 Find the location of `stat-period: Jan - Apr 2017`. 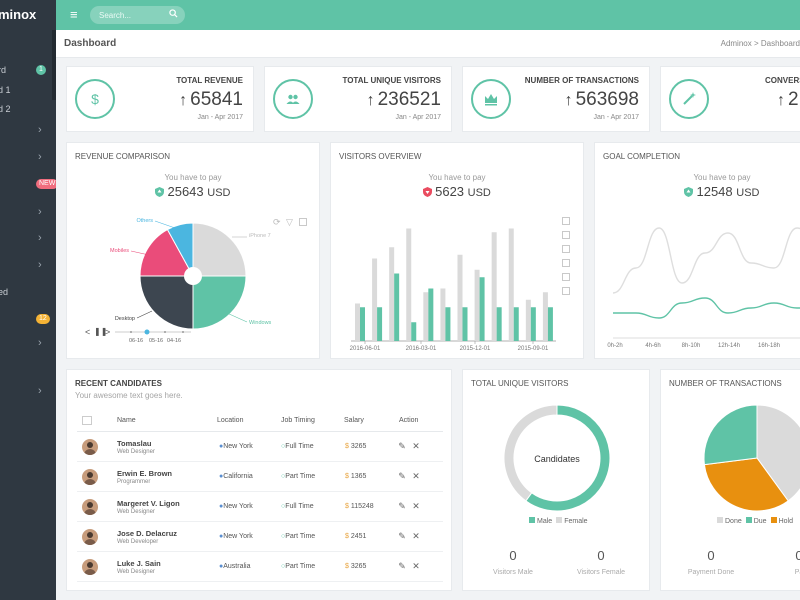

stat-period: Jan - Apr 2017 is located at coordinates (220, 117).